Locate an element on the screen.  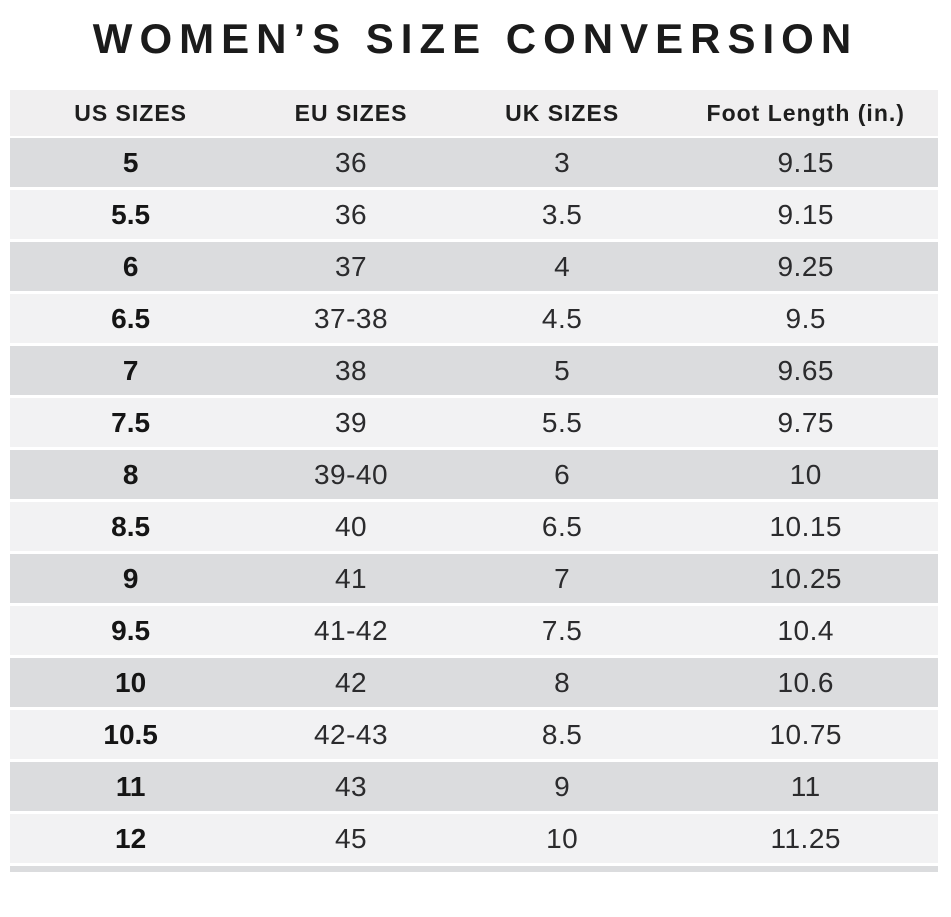
cell-foot: 10.4 is located at coordinates (805, 630).